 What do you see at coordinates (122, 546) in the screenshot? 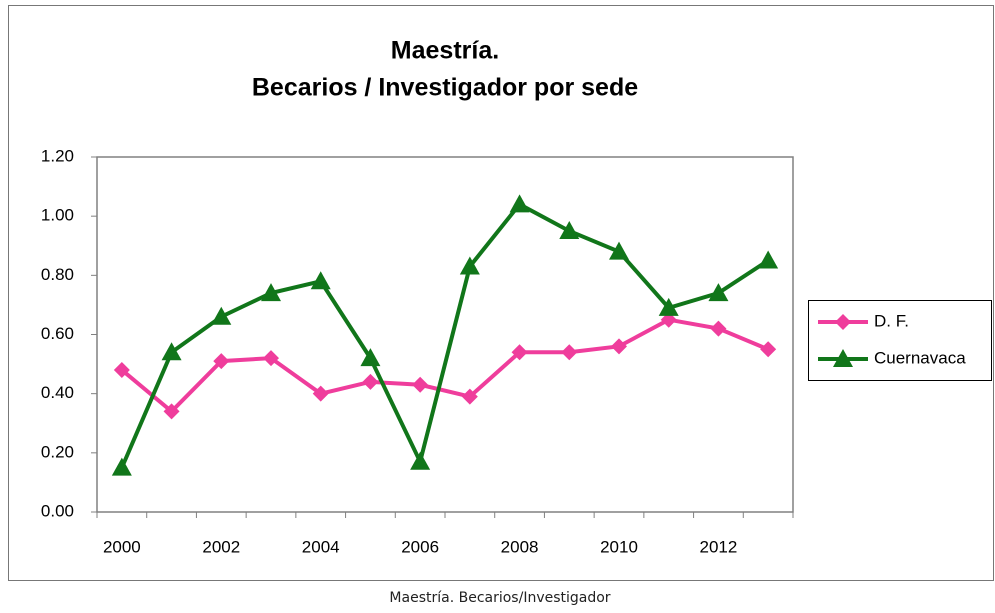
I see `x-tick-label: 2000` at bounding box center [122, 546].